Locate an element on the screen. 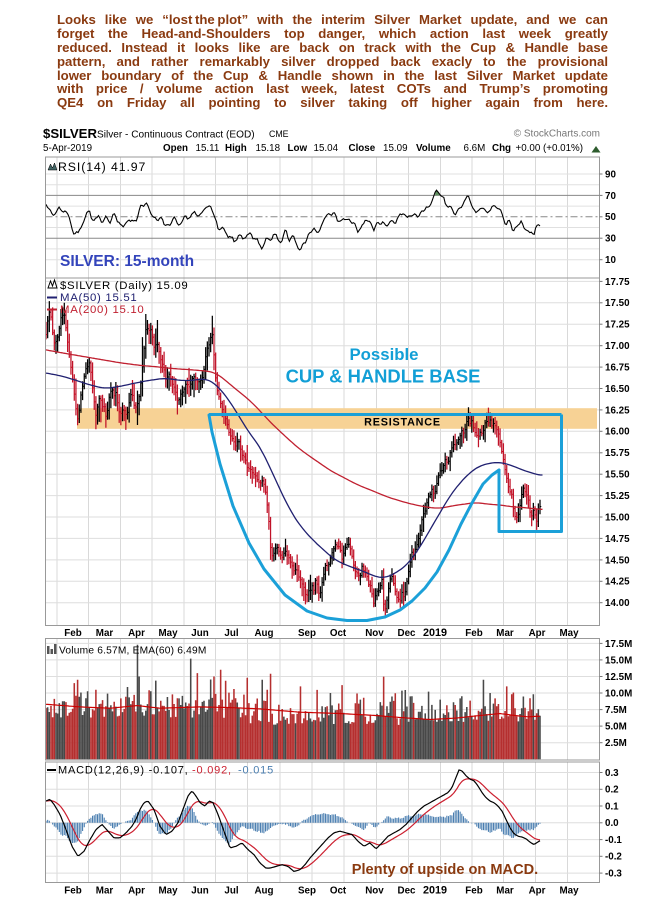 The image size is (645, 911). svg-text: 16.25 is located at coordinates (617, 410).